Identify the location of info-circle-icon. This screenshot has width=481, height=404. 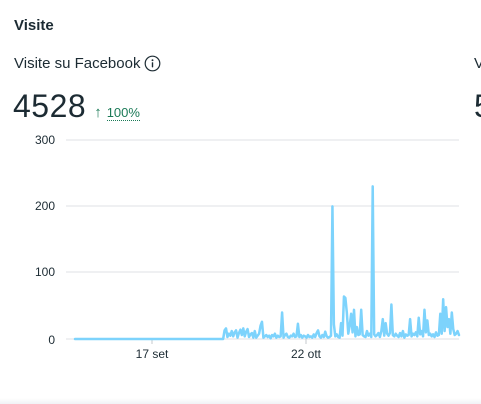
(152, 63).